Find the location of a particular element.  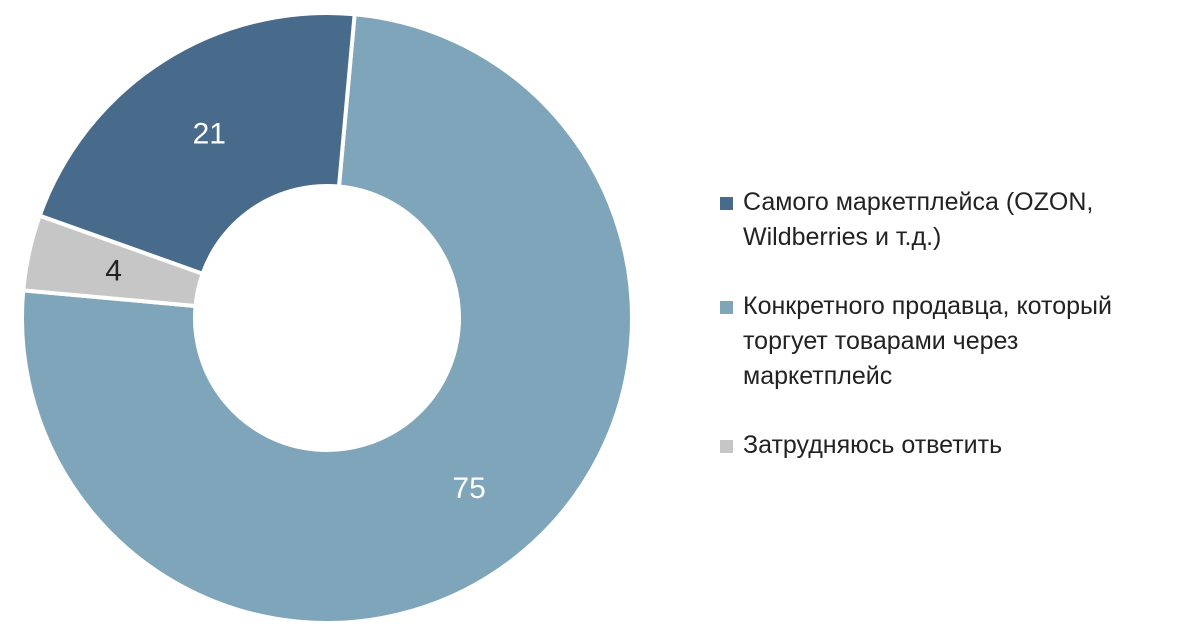

legend-label-line: Самого маркетплейса (OZON, is located at coordinates (918, 202).